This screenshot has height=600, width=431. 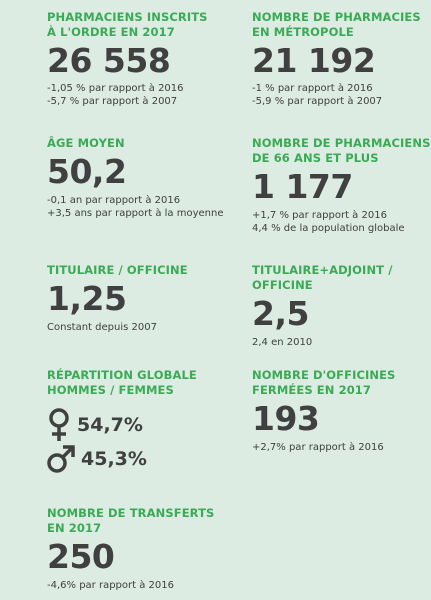 I want to click on stat-label: RÉPARTITION GLOBALE HOMMES / FEMMES, so click(x=122, y=382).